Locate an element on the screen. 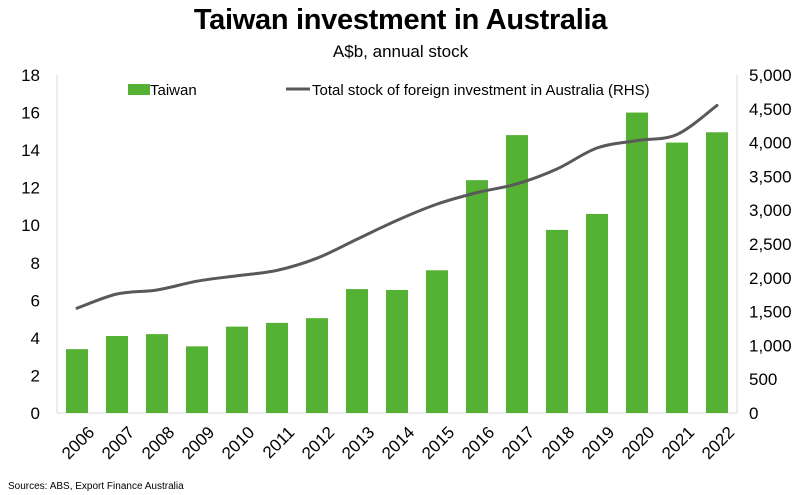 This screenshot has height=495, width=801. y-right-tick-label: 3,000 is located at coordinates (770, 210).